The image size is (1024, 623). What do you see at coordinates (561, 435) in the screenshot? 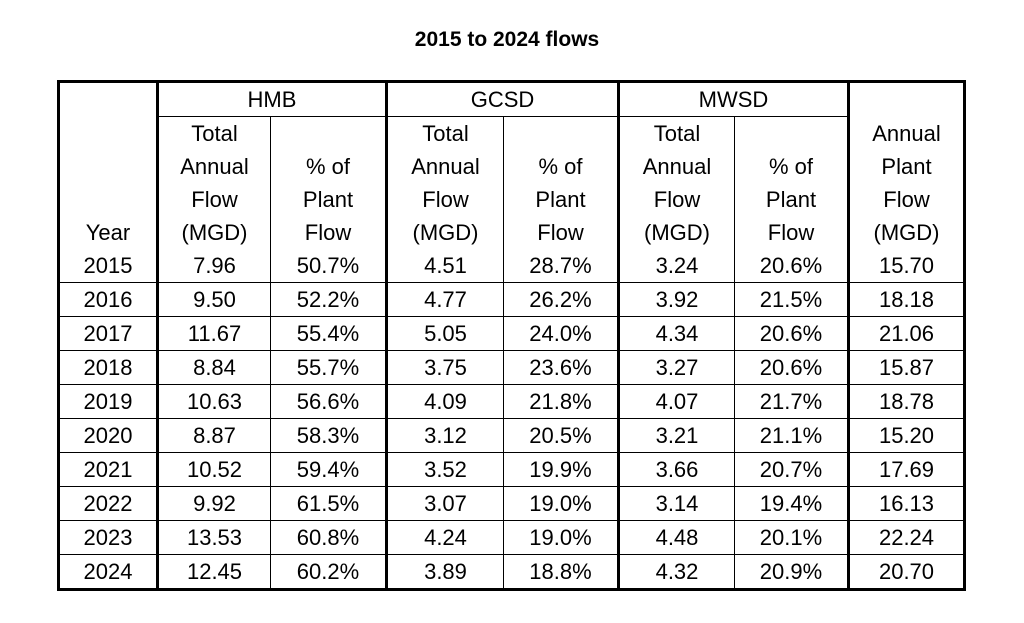
I see `gcsd-pct-cell: 20.5%` at bounding box center [561, 435].